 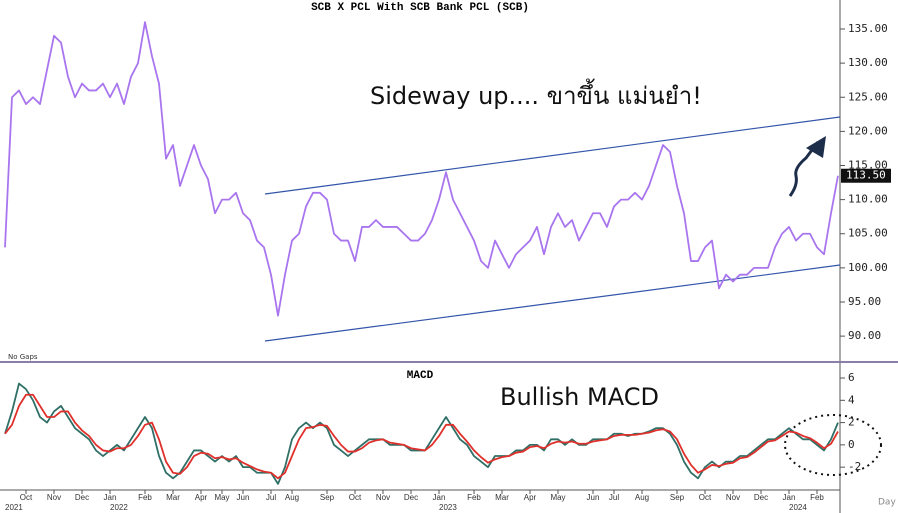 What do you see at coordinates (887, 503) in the screenshot?
I see `x-axis-label: Day` at bounding box center [887, 503].